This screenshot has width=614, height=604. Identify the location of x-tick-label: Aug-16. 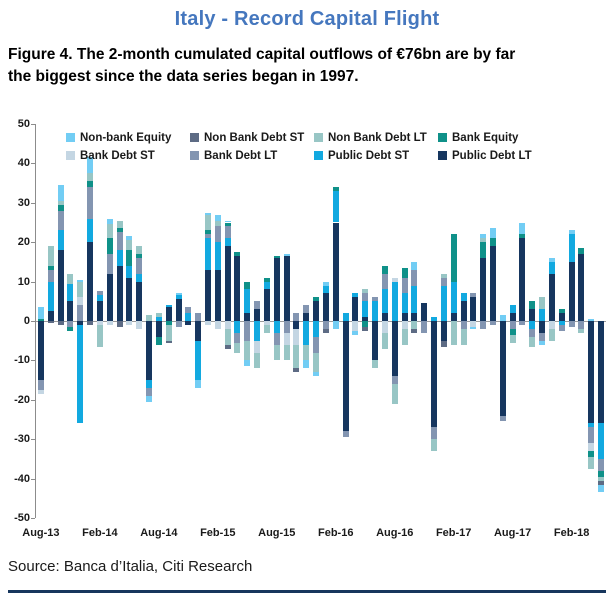
(395, 533).